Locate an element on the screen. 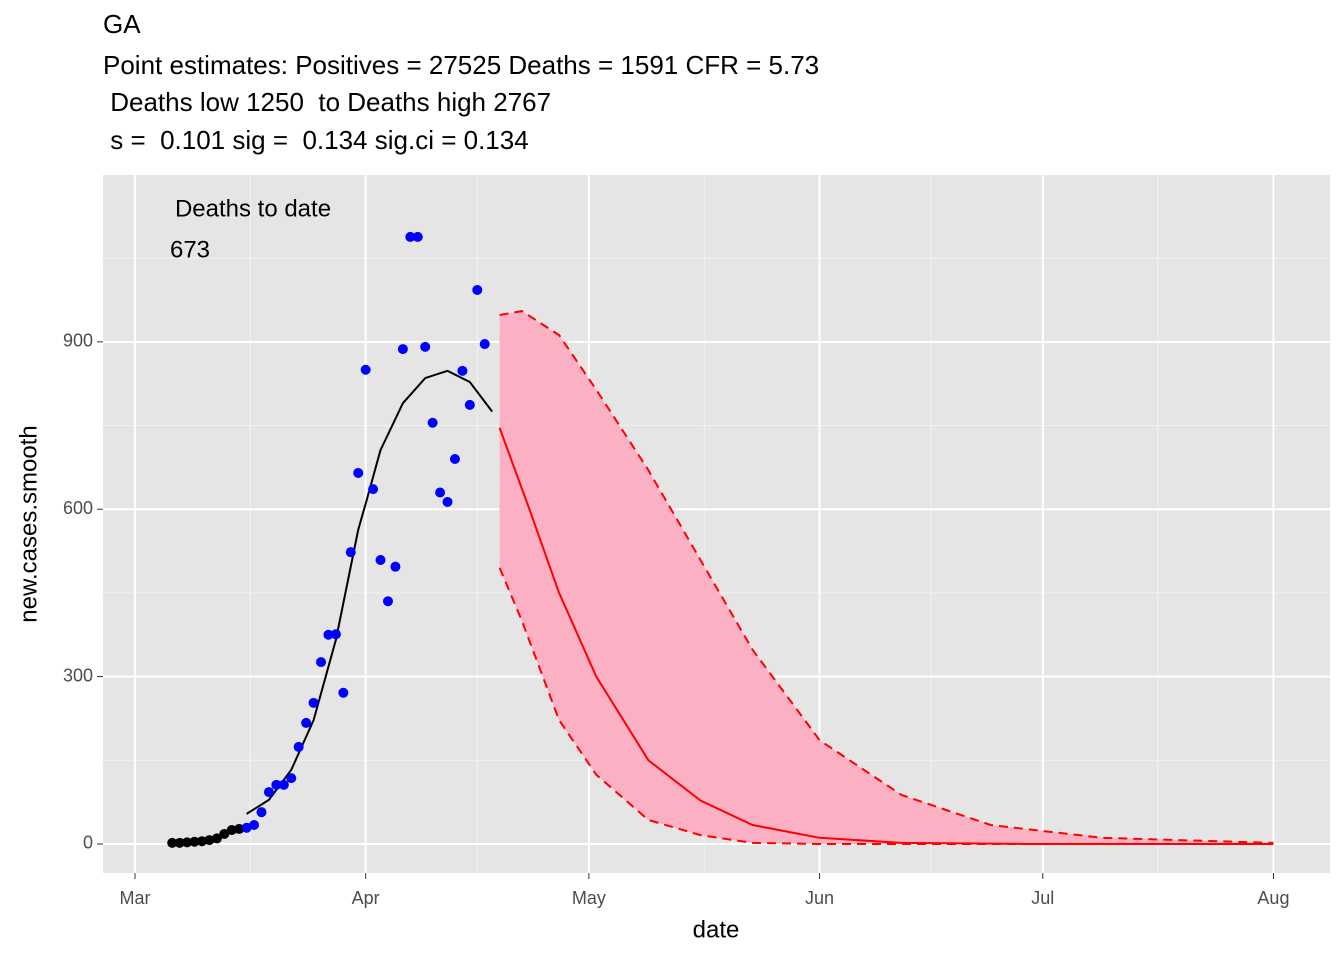  y-tick-label: 300 is located at coordinates (78, 675).